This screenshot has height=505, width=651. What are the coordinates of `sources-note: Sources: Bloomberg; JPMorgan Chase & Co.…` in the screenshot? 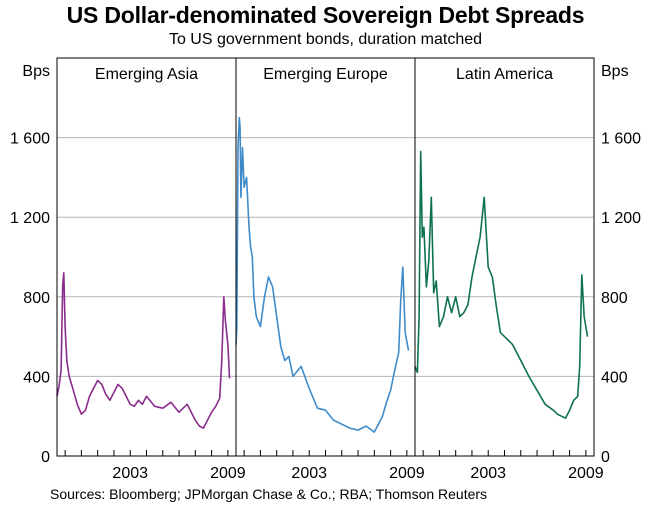 It's located at (269, 494).